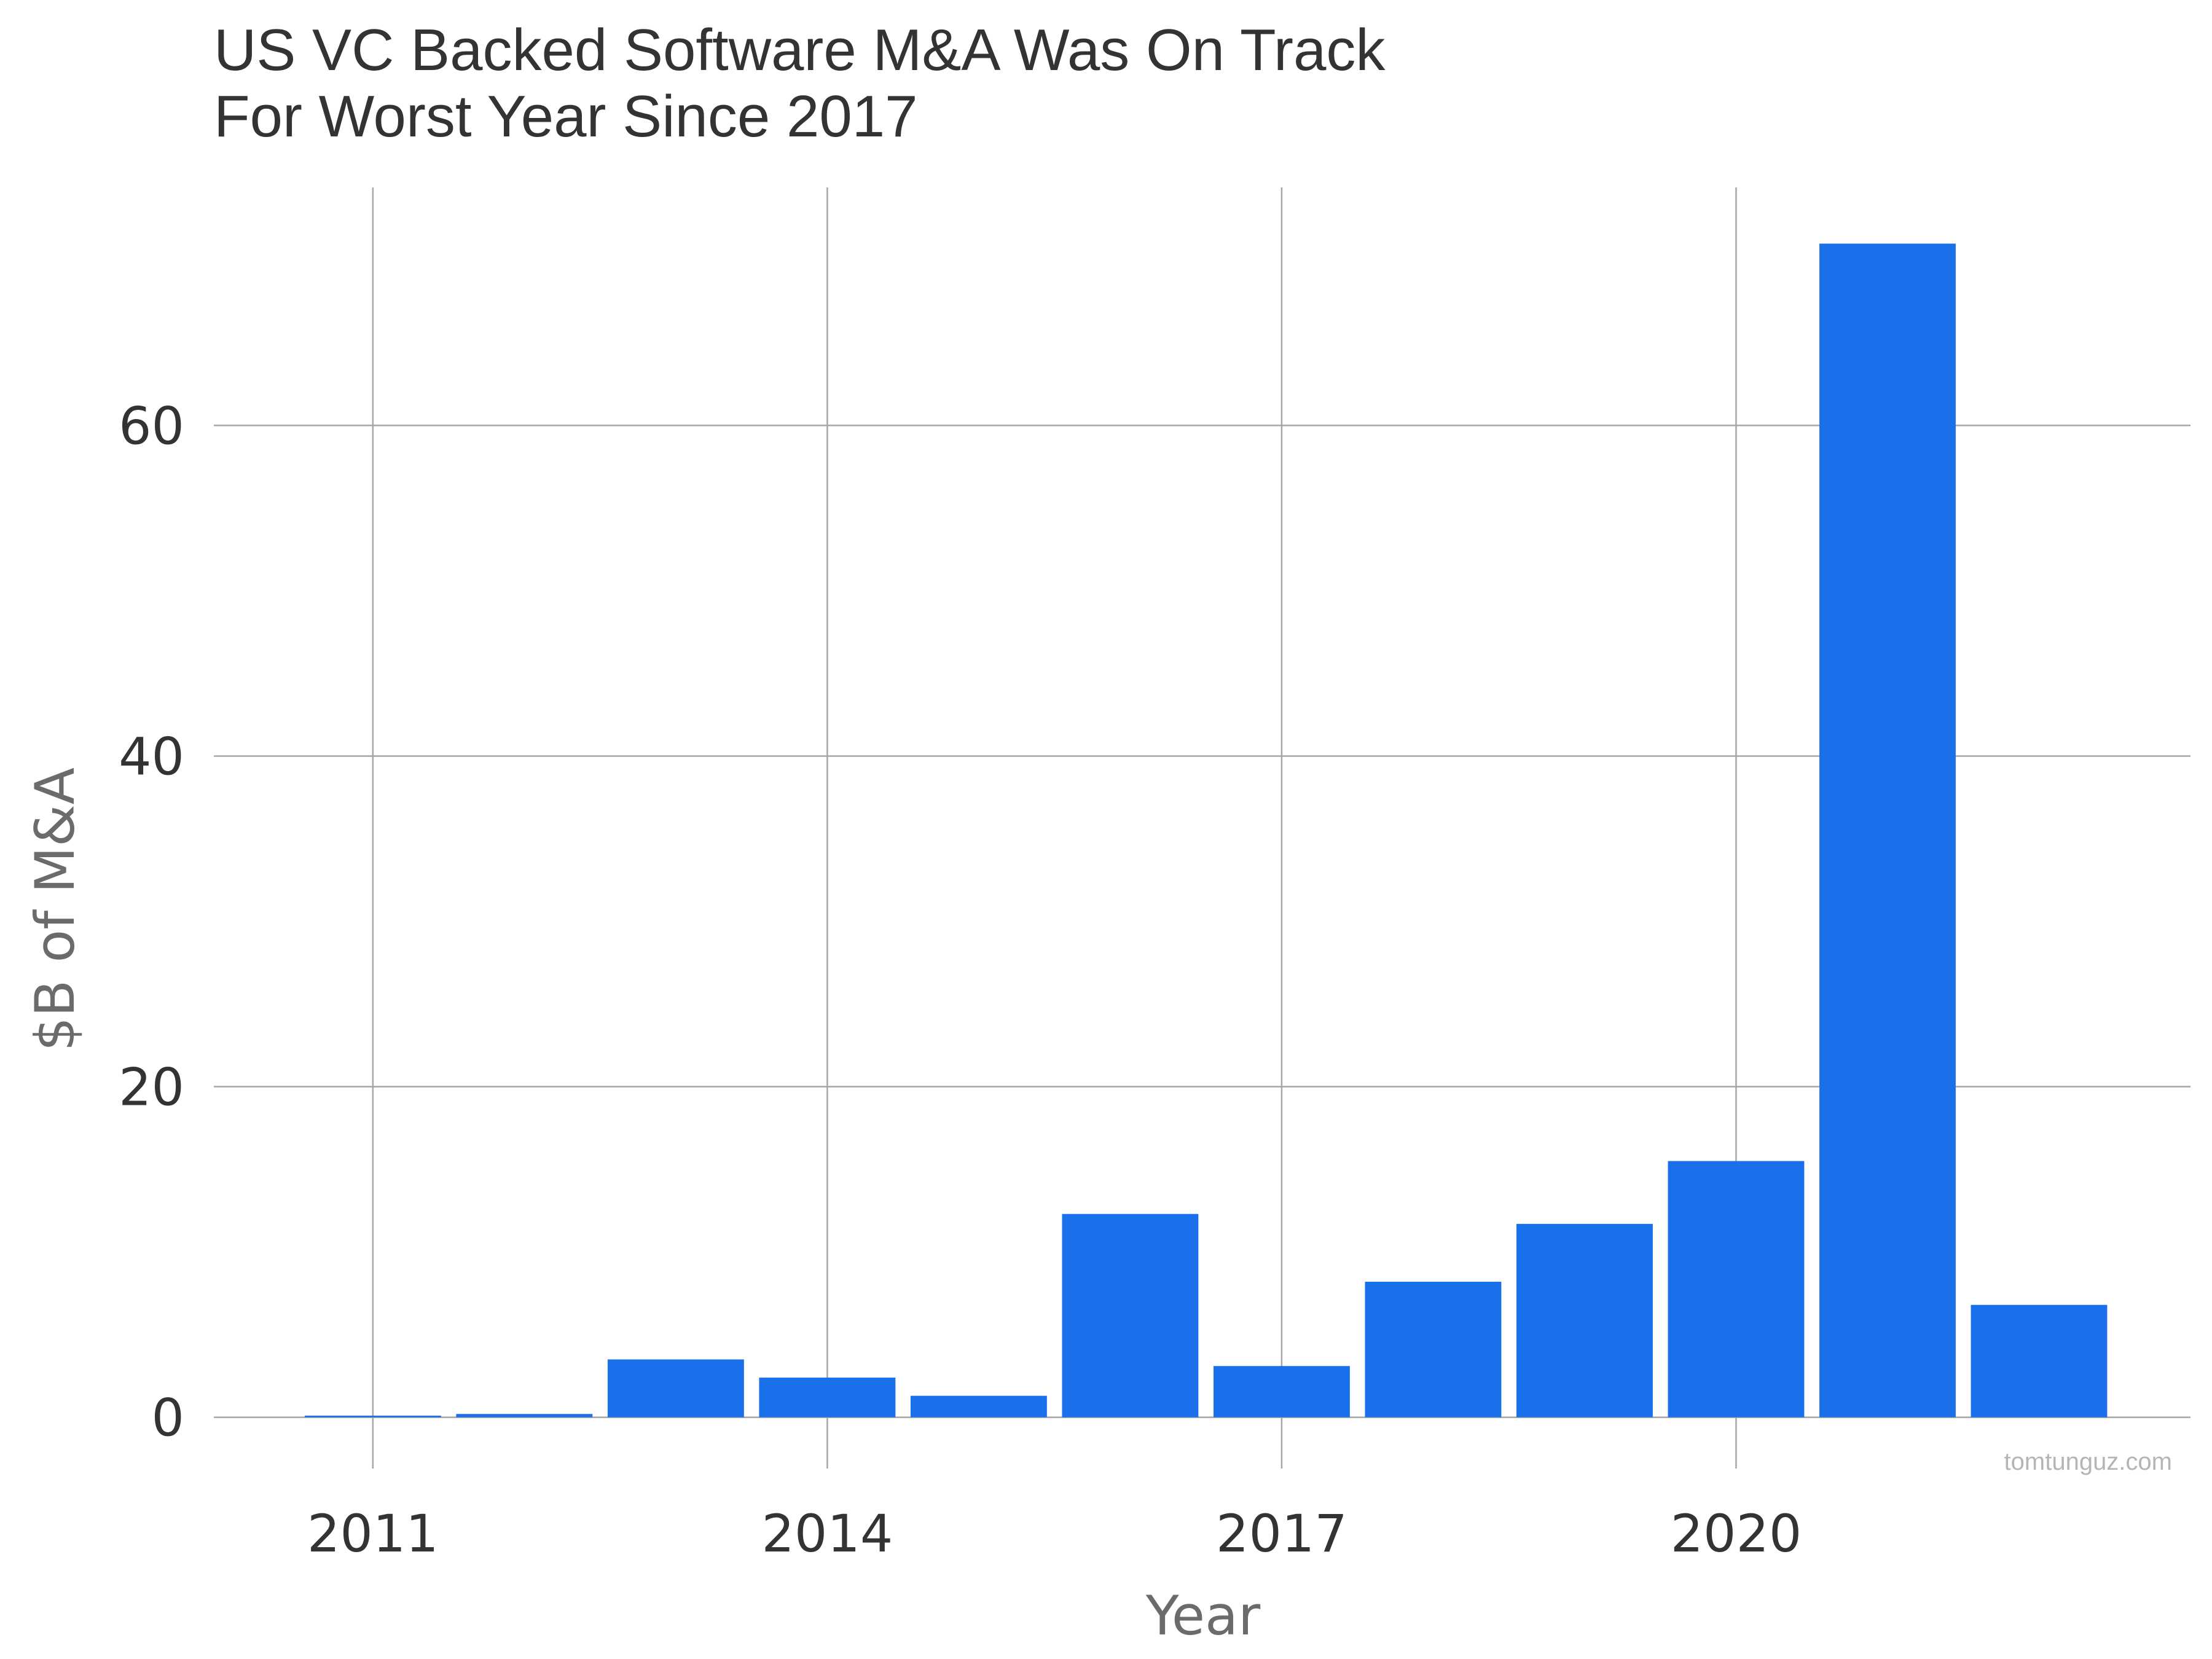  What do you see at coordinates (1281, 1392) in the screenshot?
I see `bar-2017` at bounding box center [1281, 1392].